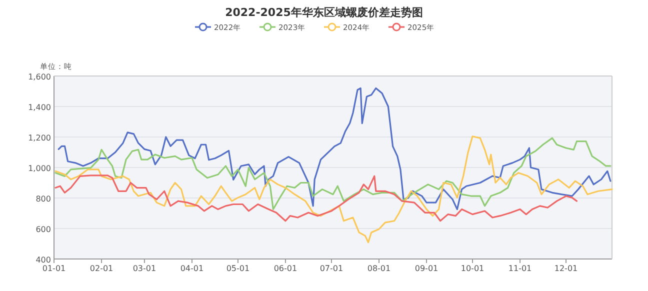 This screenshot has width=648, height=291. I want to click on x-tick-label: 04-01, so click(192, 268).